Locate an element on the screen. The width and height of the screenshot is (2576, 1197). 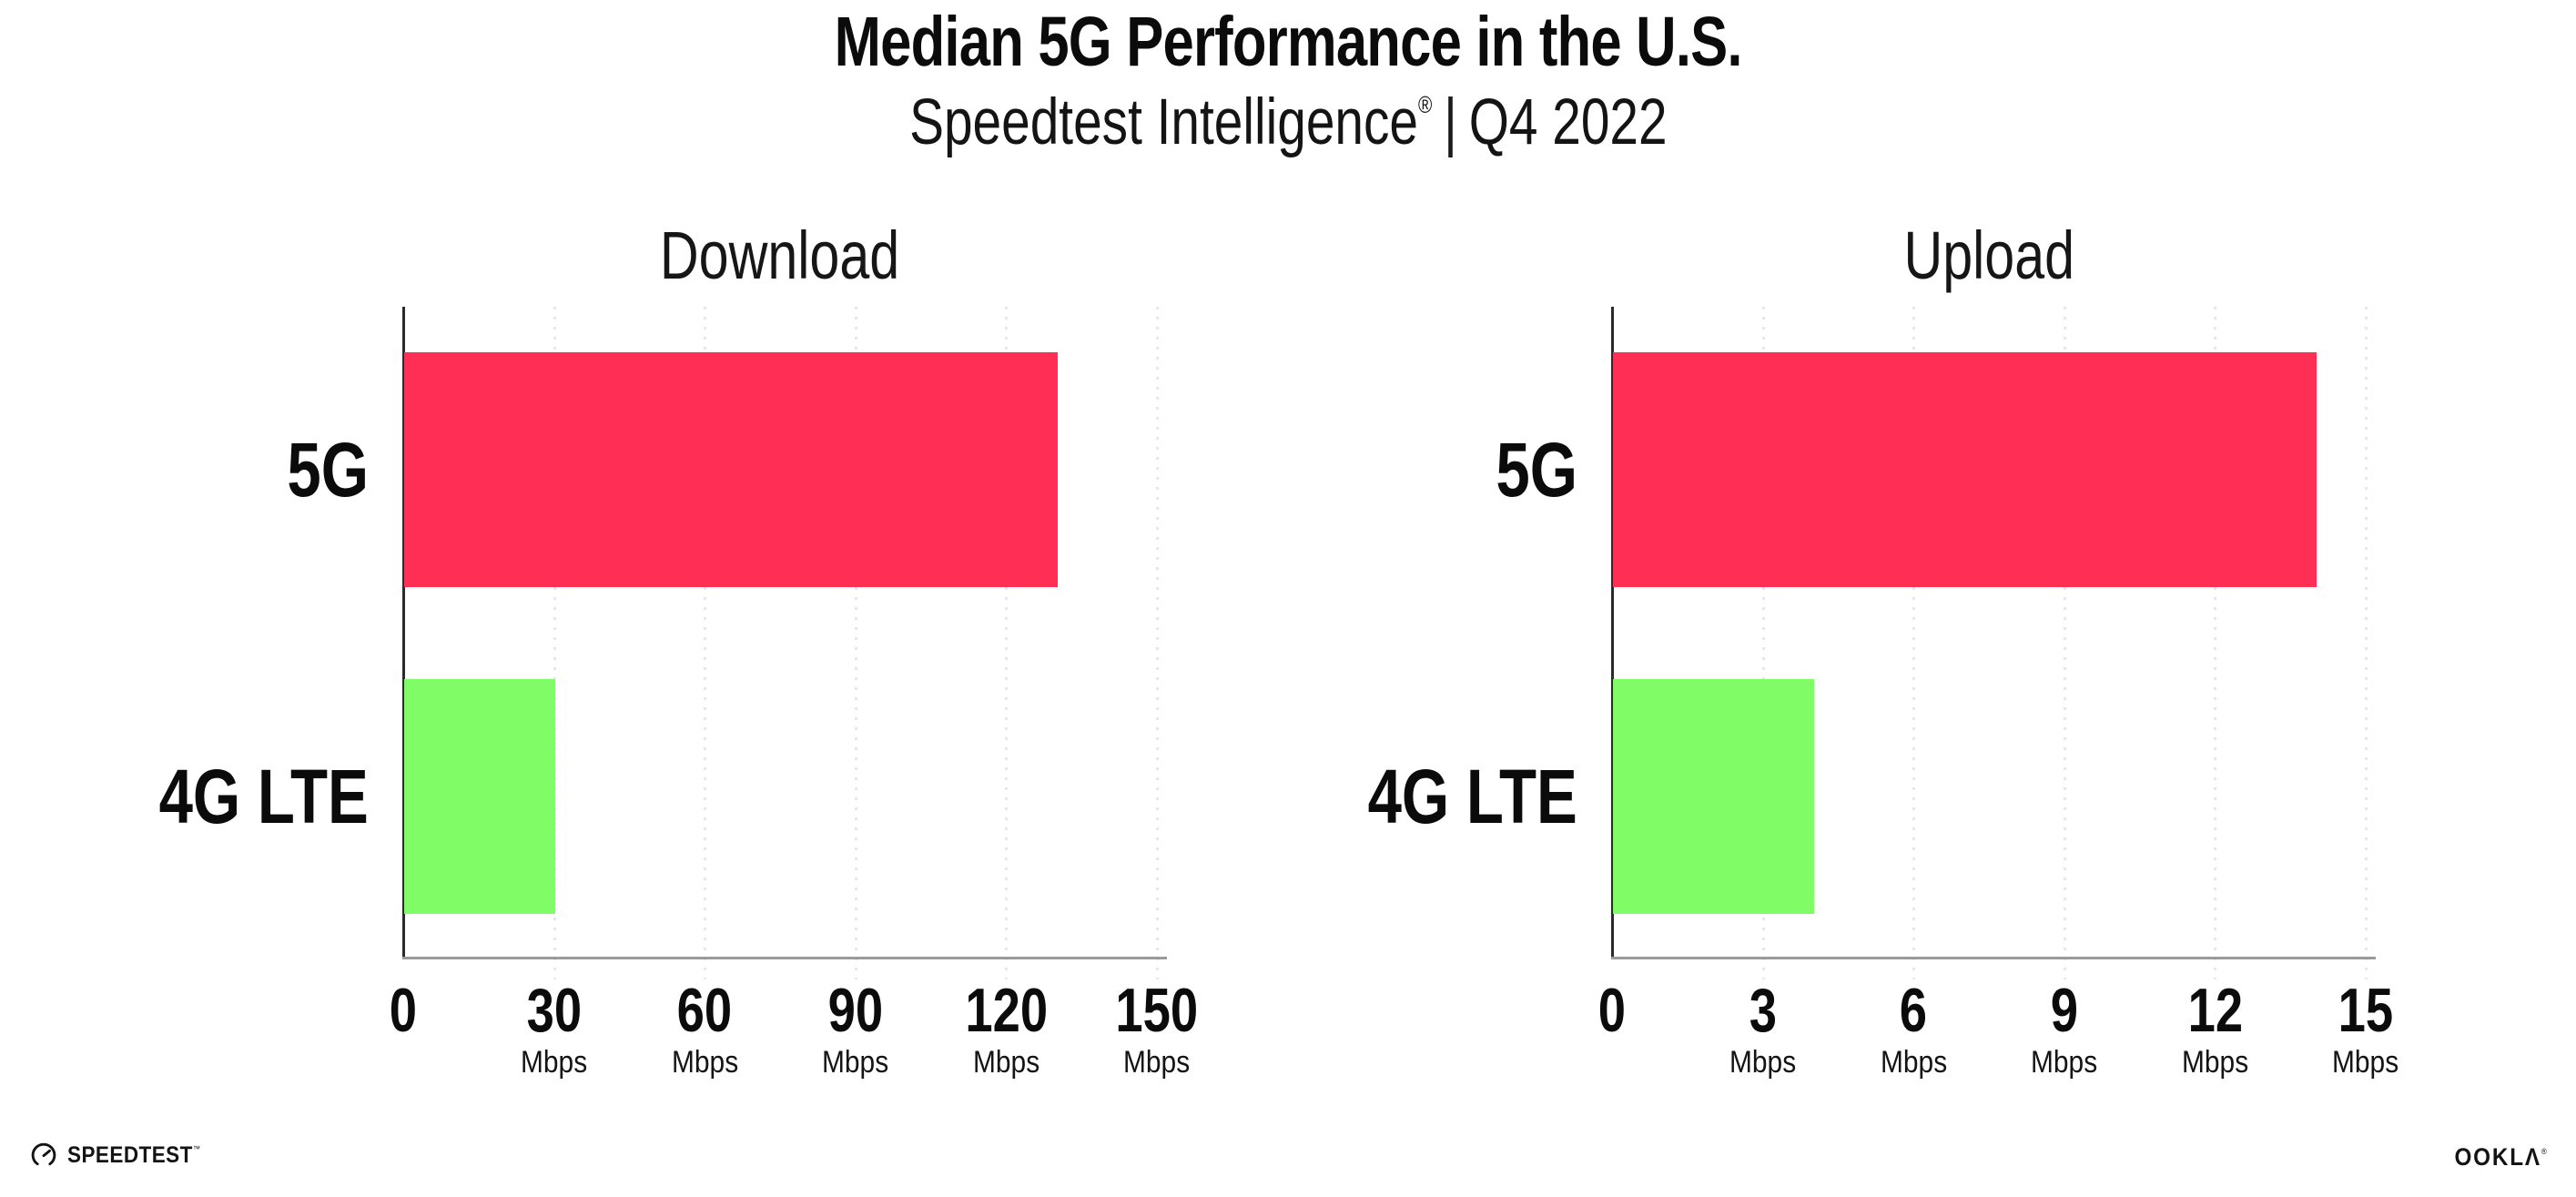
tick-value: 9 is located at coordinates (2064, 1011).